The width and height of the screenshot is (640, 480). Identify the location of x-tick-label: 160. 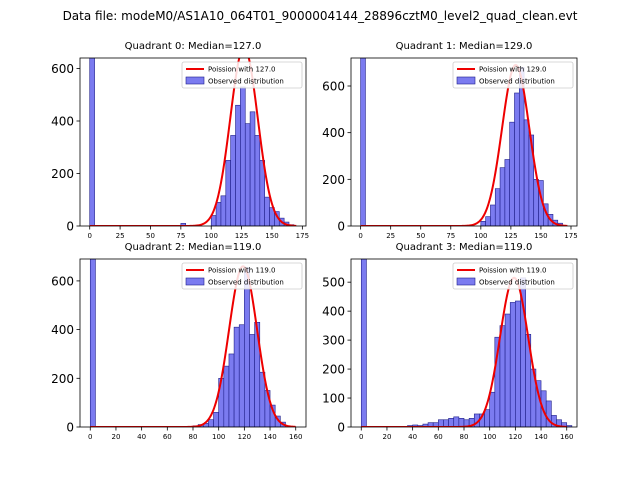
(295, 437).